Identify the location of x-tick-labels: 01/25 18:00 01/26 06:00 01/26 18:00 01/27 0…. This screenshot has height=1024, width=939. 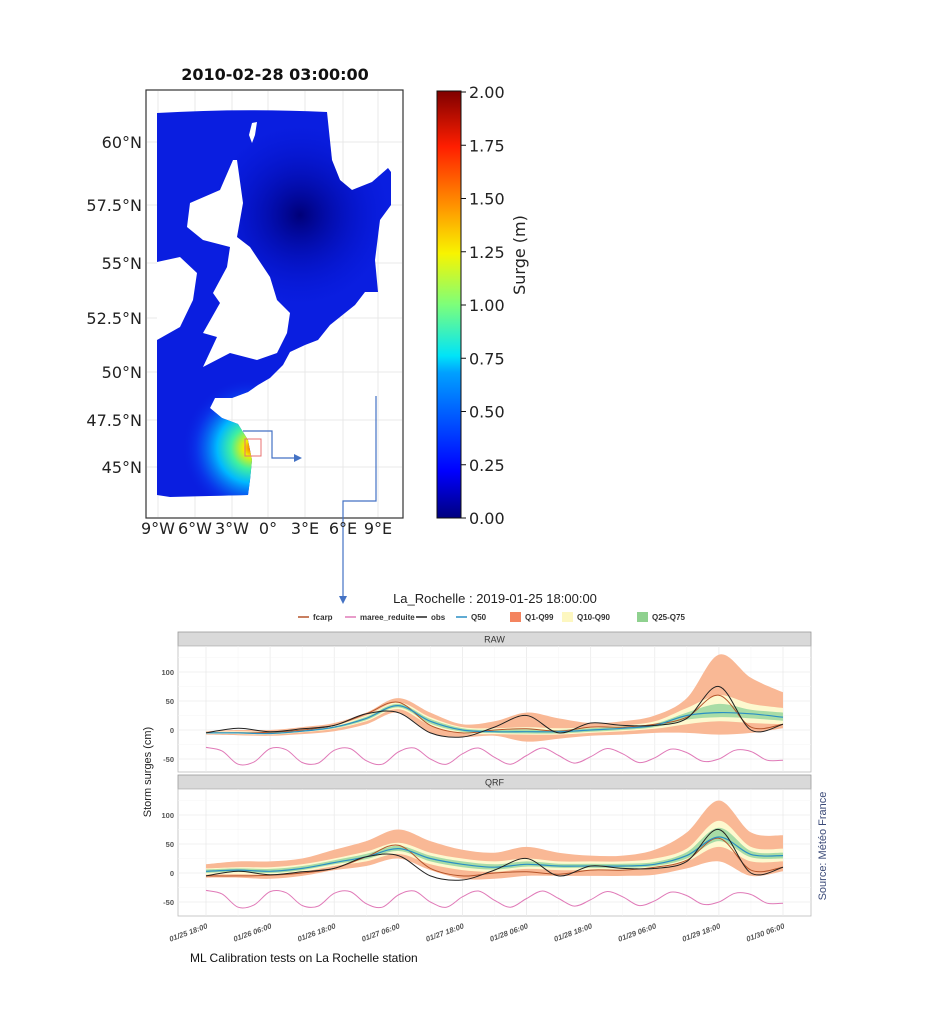
(477, 932).